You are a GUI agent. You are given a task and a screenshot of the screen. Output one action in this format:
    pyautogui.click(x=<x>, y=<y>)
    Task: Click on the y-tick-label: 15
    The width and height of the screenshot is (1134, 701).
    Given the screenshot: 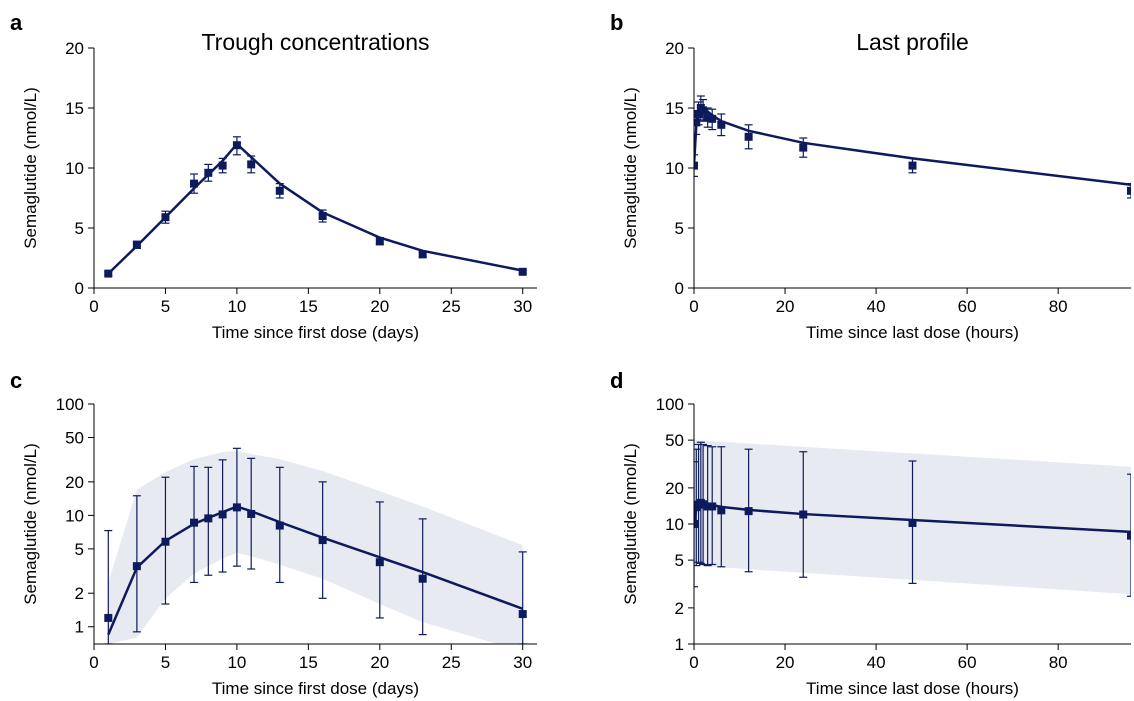 What is the action you would take?
    pyautogui.click(x=674, y=108)
    